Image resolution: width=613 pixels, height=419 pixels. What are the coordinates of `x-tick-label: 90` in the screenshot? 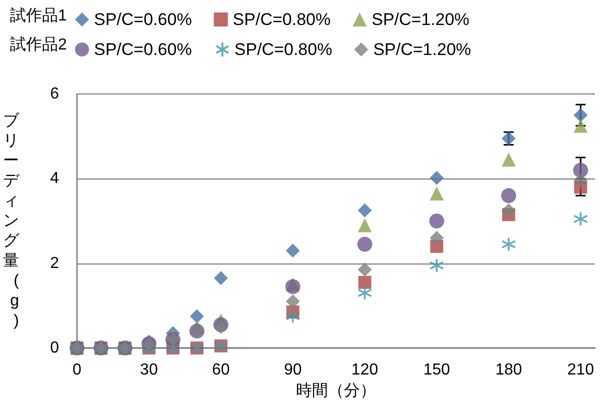 It's located at (293, 370).